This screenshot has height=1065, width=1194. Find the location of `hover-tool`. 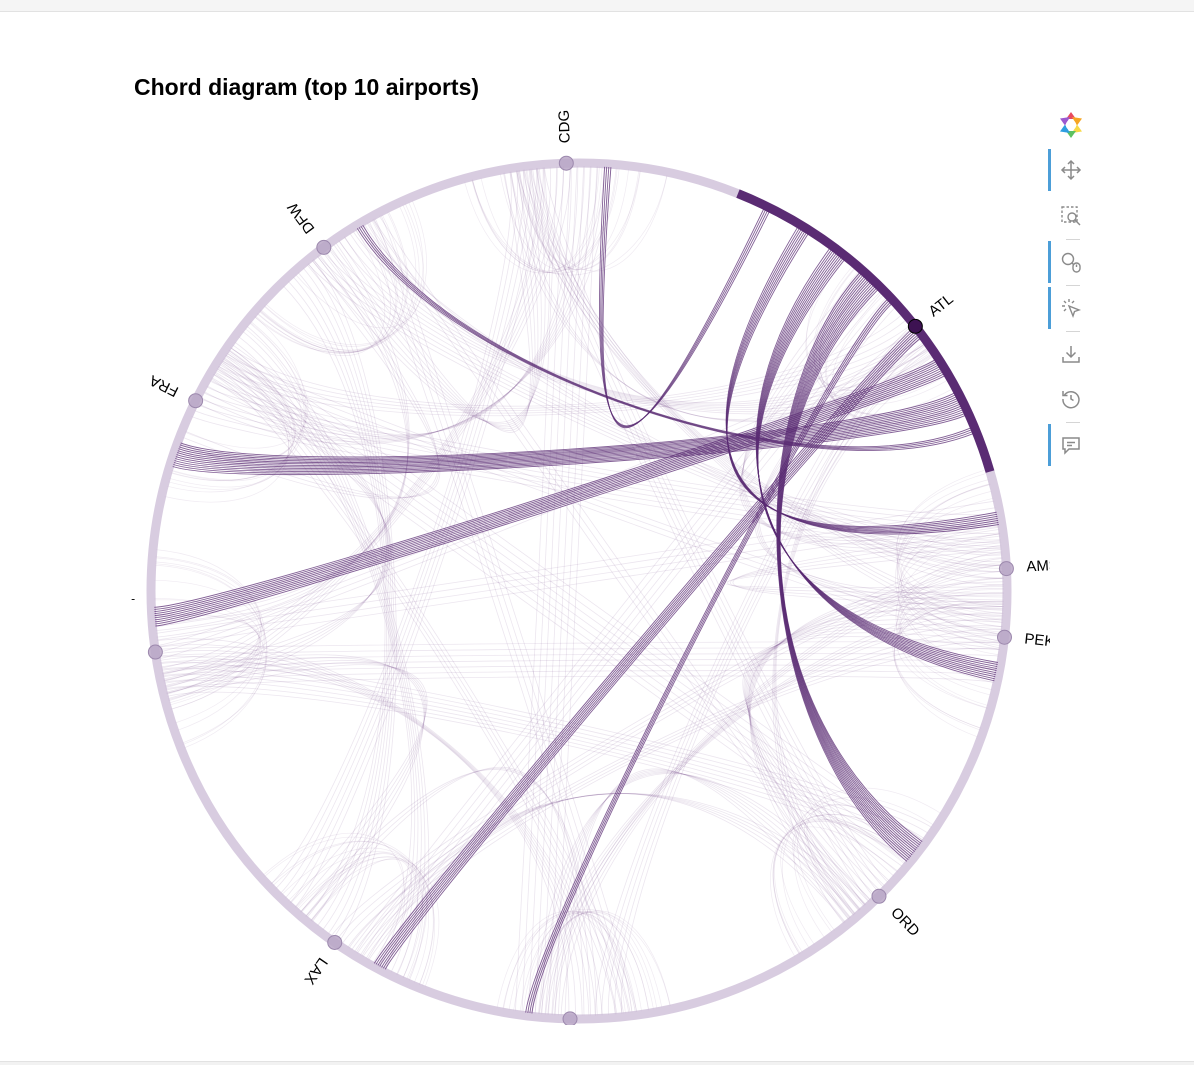

hover-tool is located at coordinates (1071, 445).